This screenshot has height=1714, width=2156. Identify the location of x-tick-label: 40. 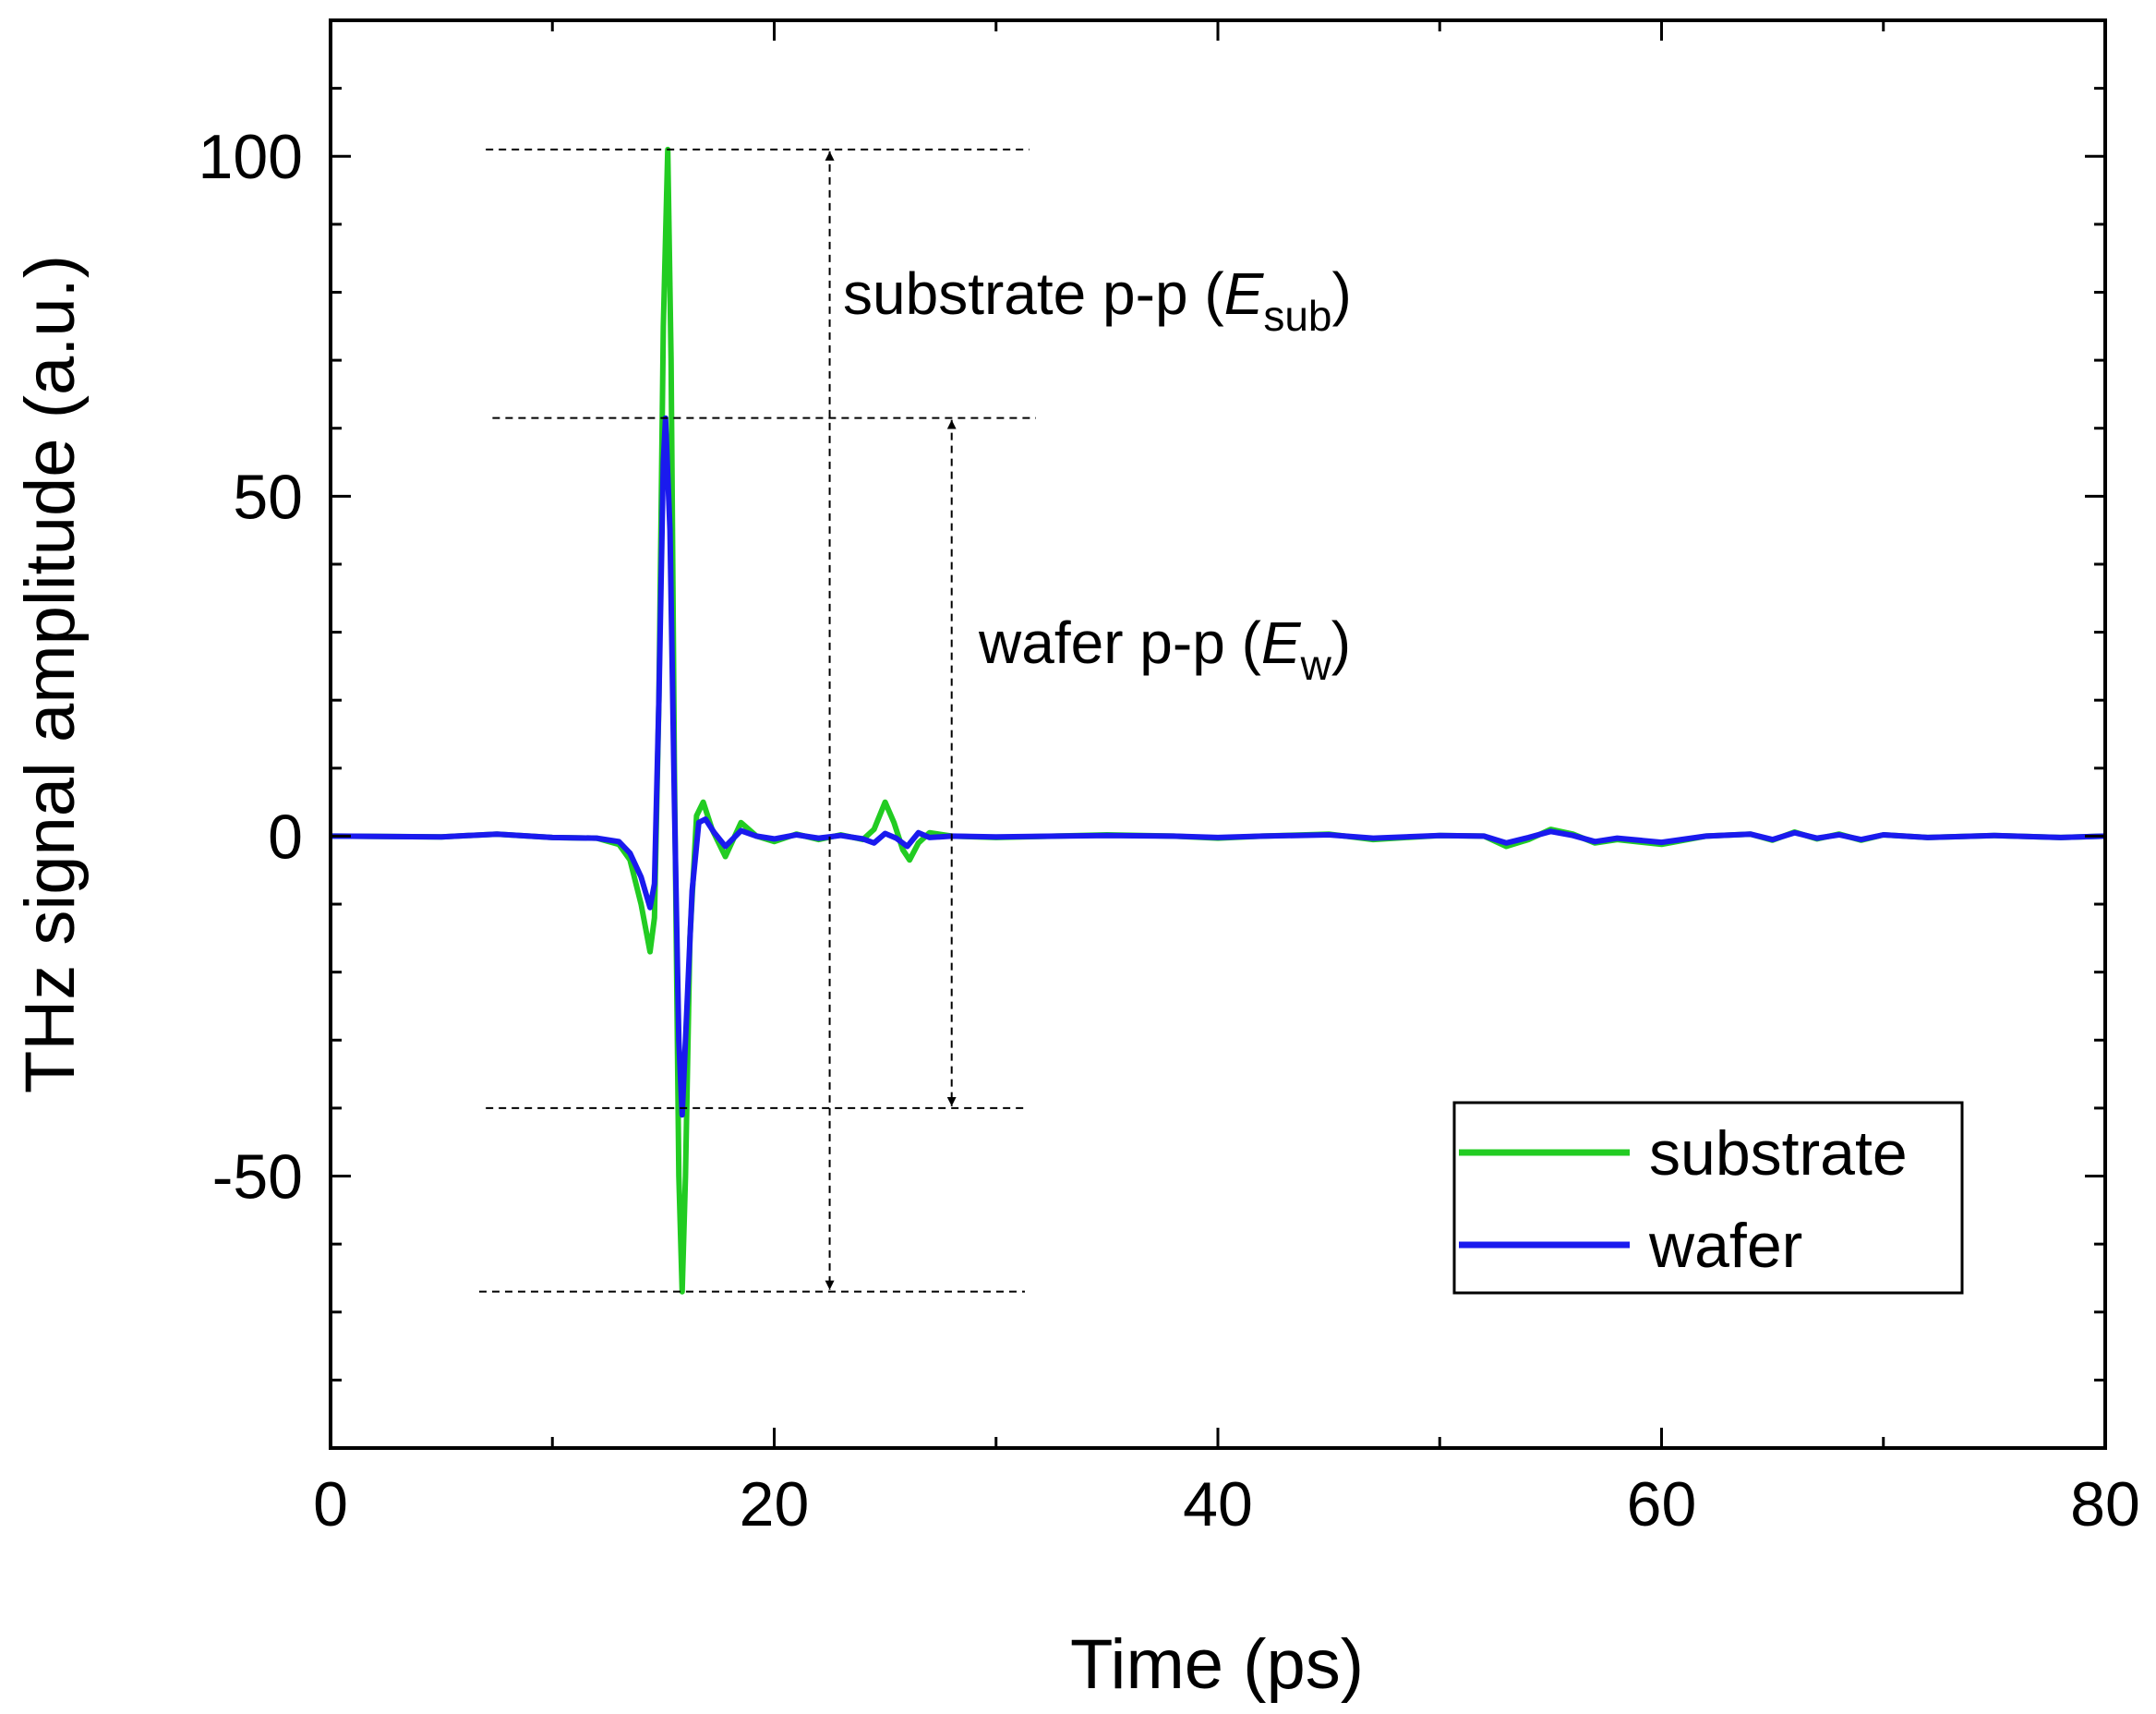
(1218, 1504).